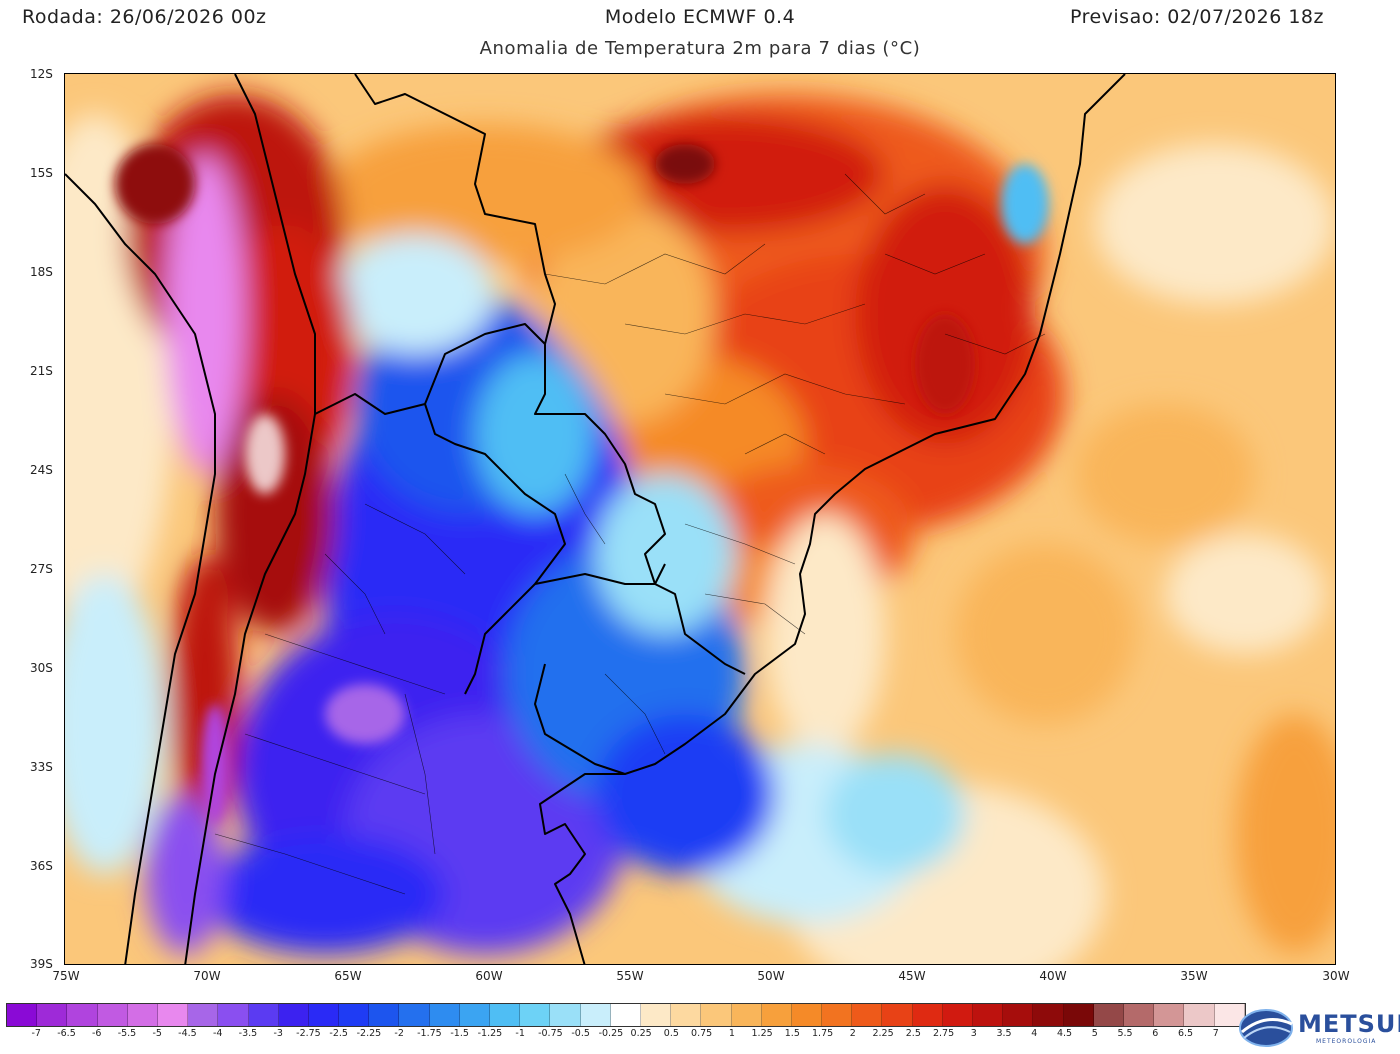 The height and width of the screenshot is (1054, 1400). What do you see at coordinates (943, 1033) in the screenshot?
I see `color-scale-tick-label: 2.75` at bounding box center [943, 1033].